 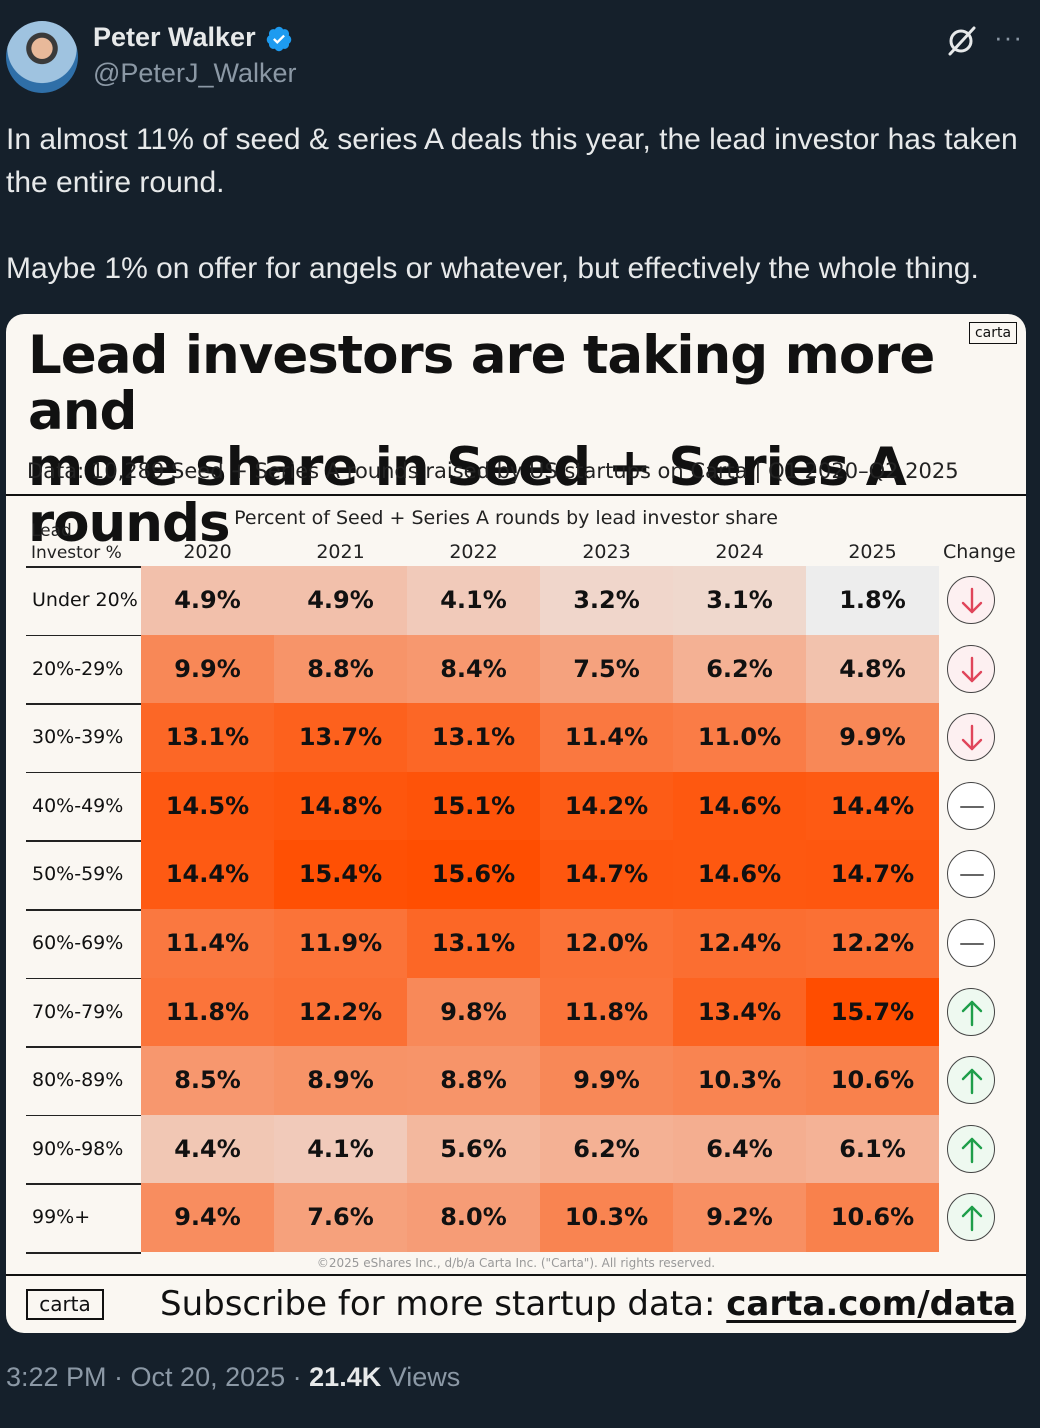 I want to click on column-header-2023: 2023, so click(x=606, y=552).